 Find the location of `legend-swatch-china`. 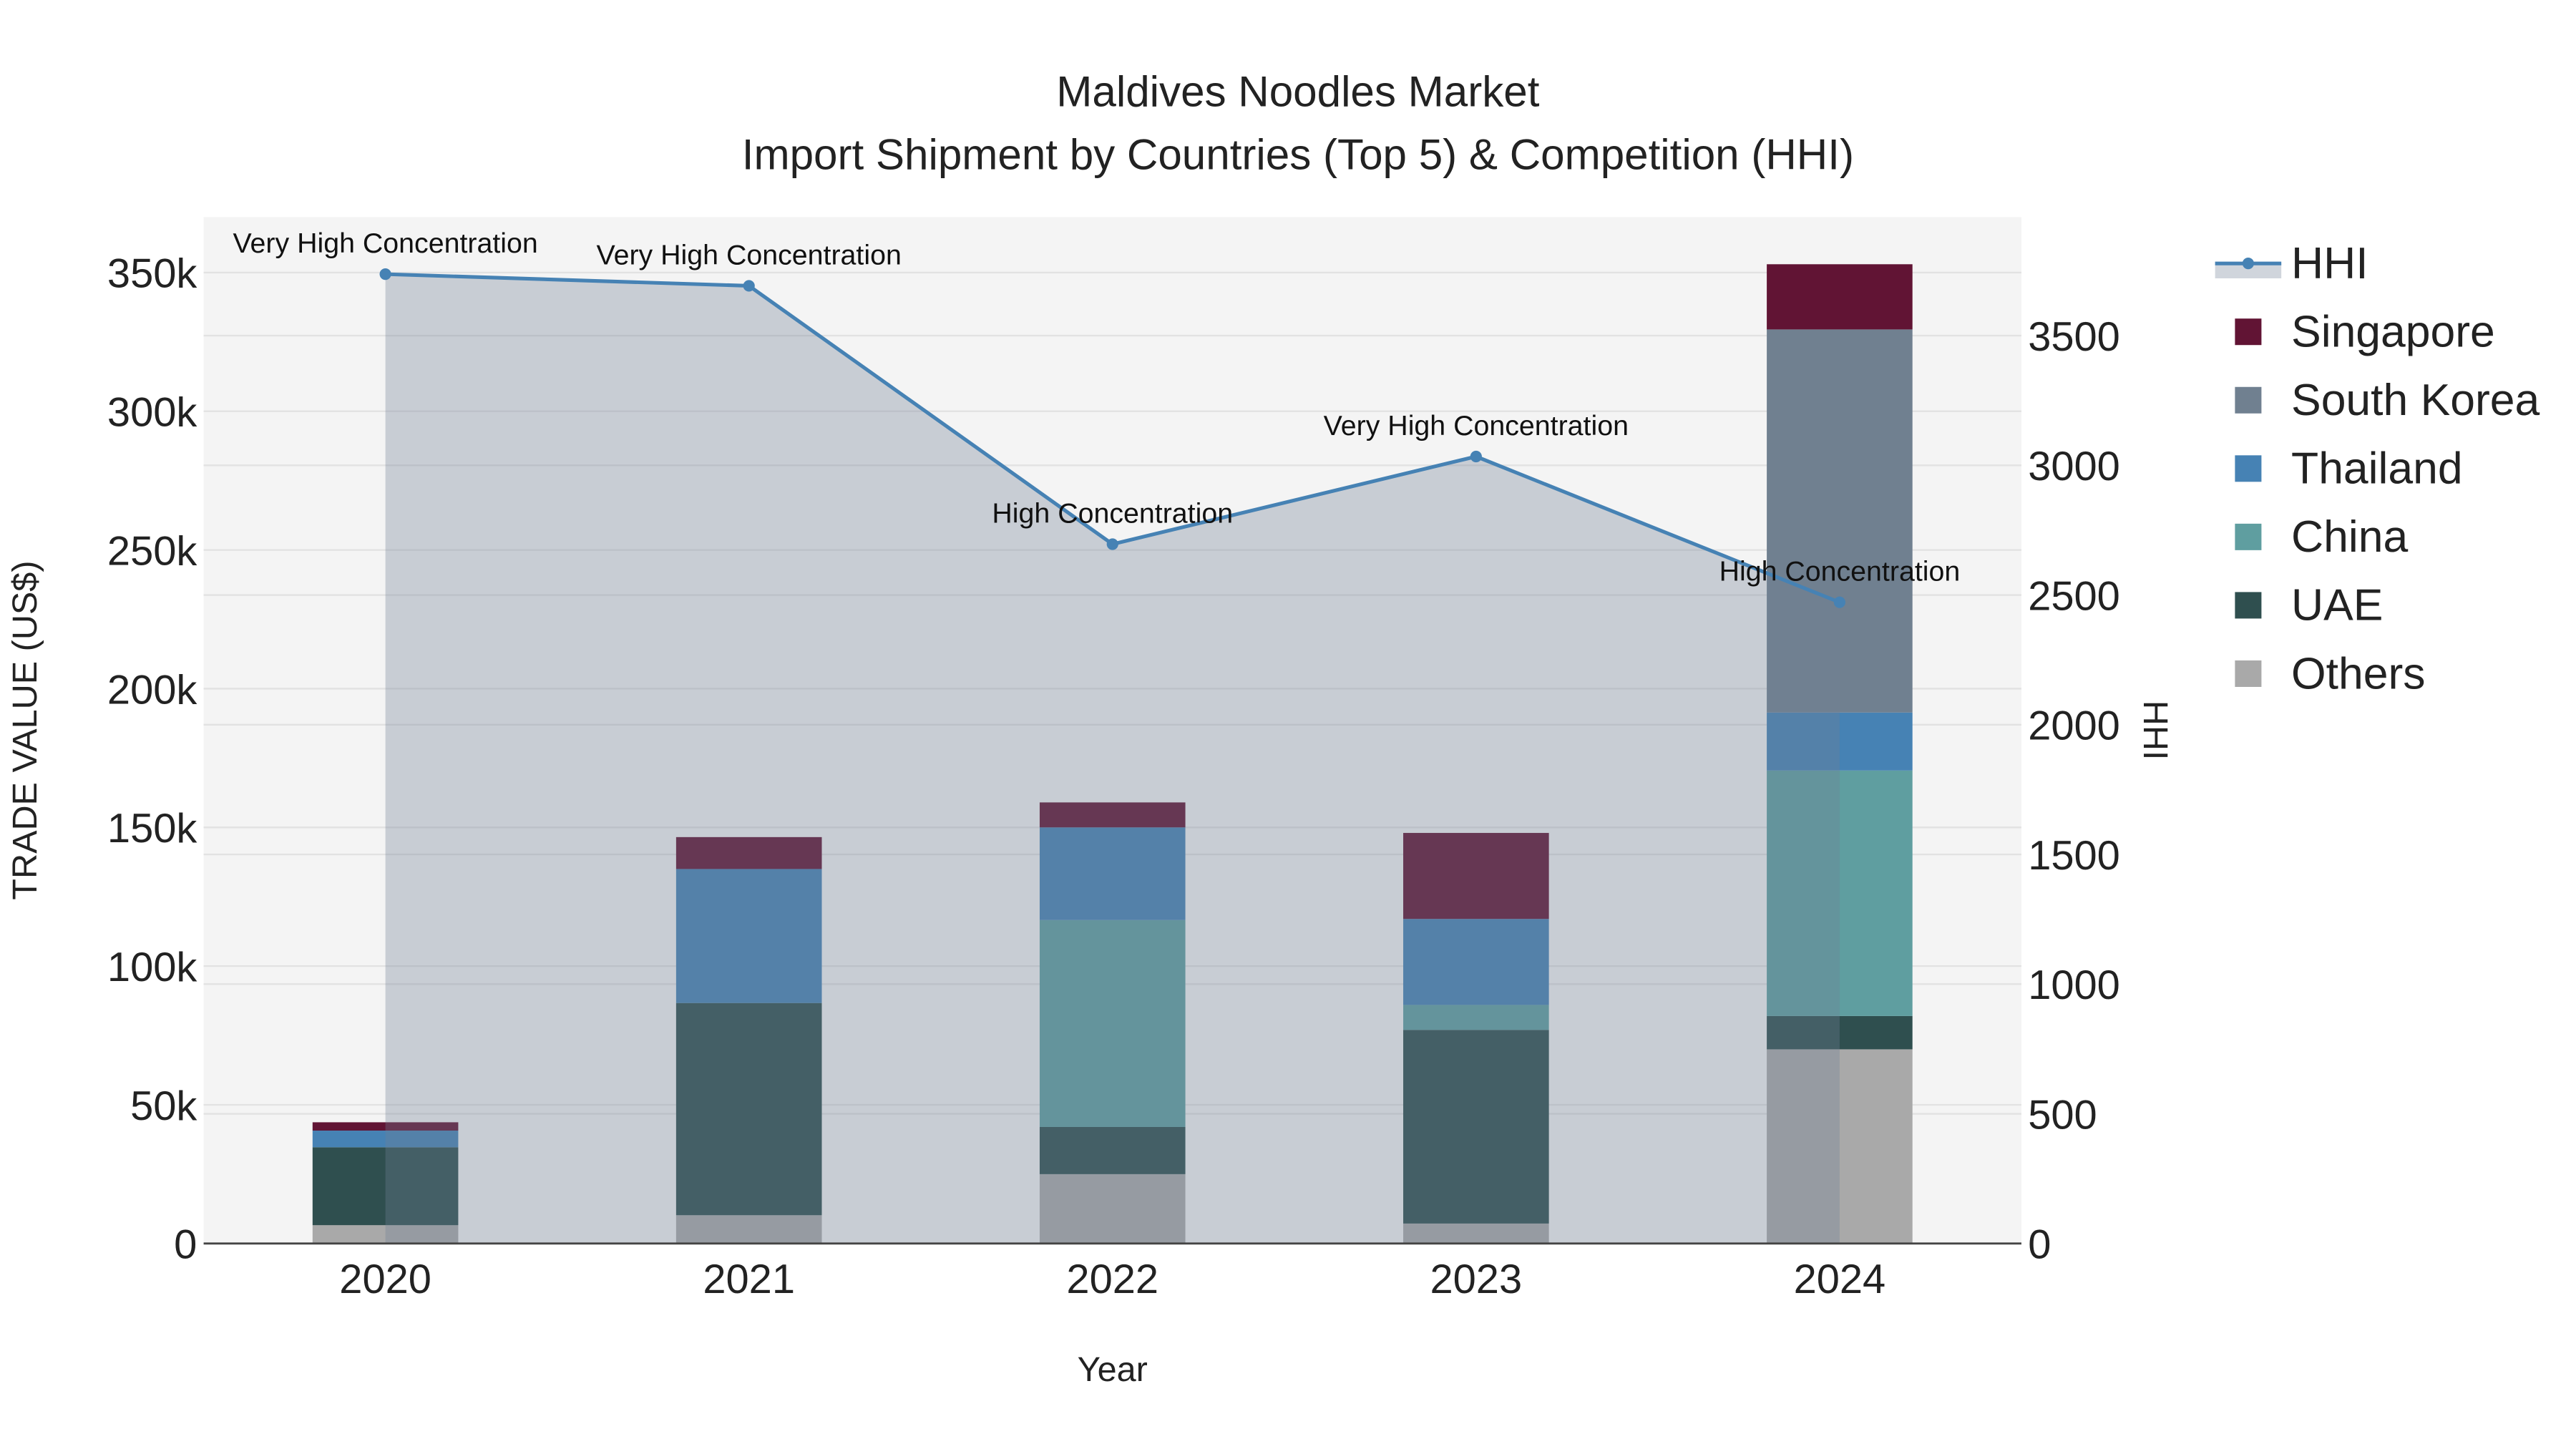

legend-swatch-china is located at coordinates (2248, 536).